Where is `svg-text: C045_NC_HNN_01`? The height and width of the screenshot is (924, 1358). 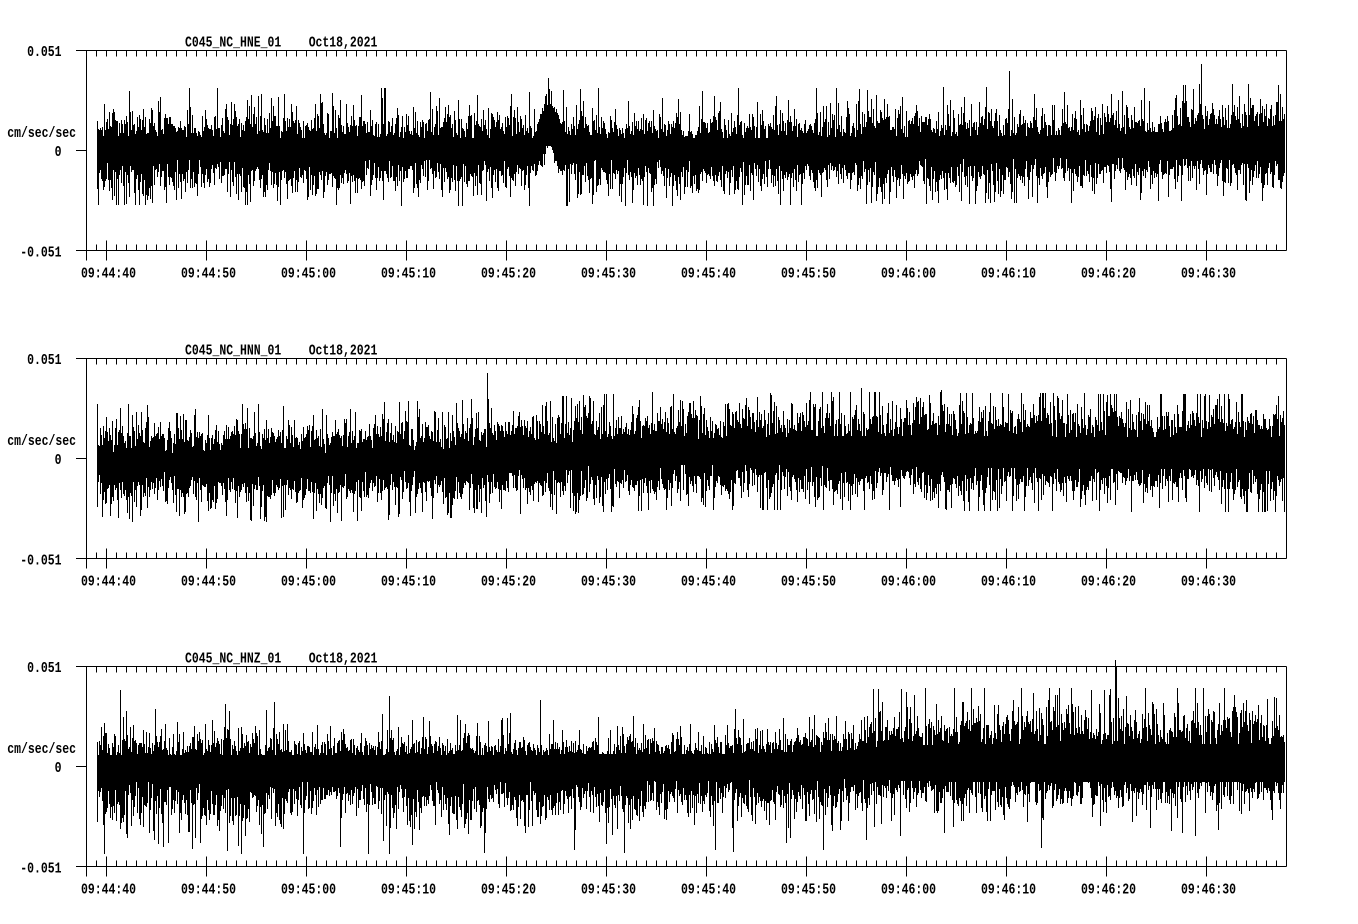 svg-text: C045_NC_HNN_01 is located at coordinates (233, 351).